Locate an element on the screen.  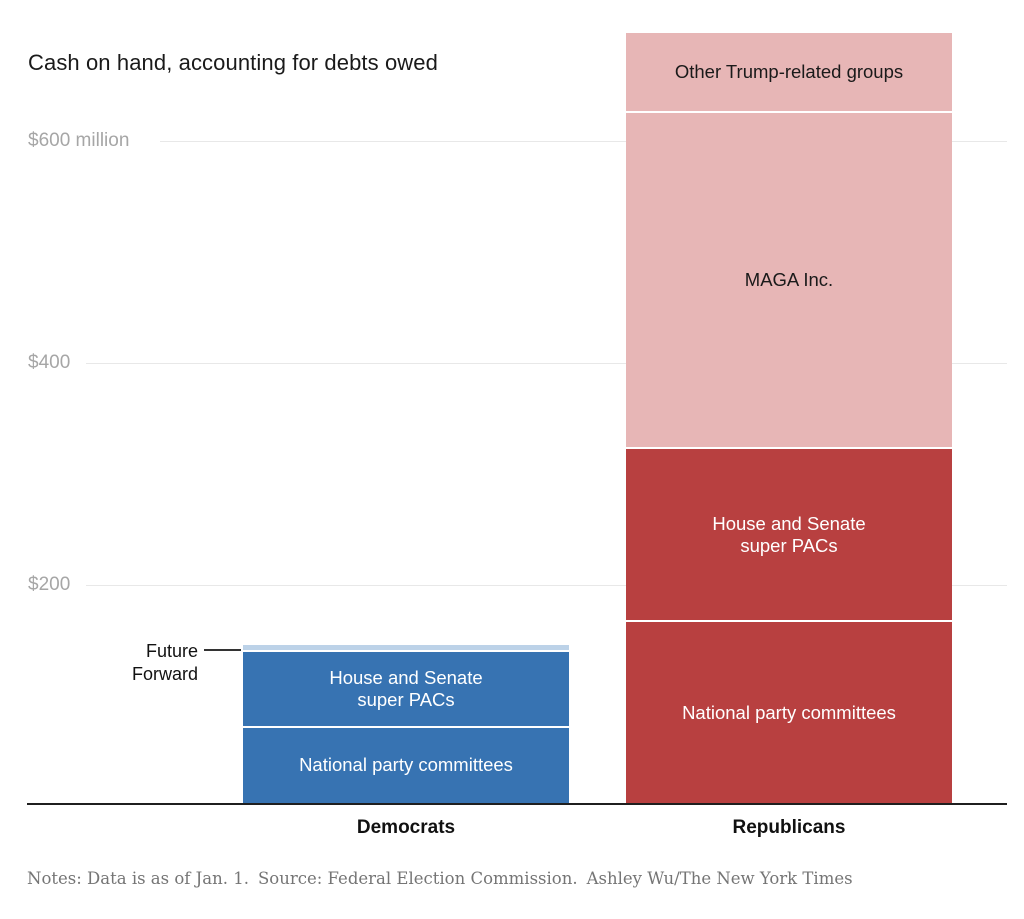
bar-segment-democrats-national-party-committees: National party committees is located at coordinates (406, 765).